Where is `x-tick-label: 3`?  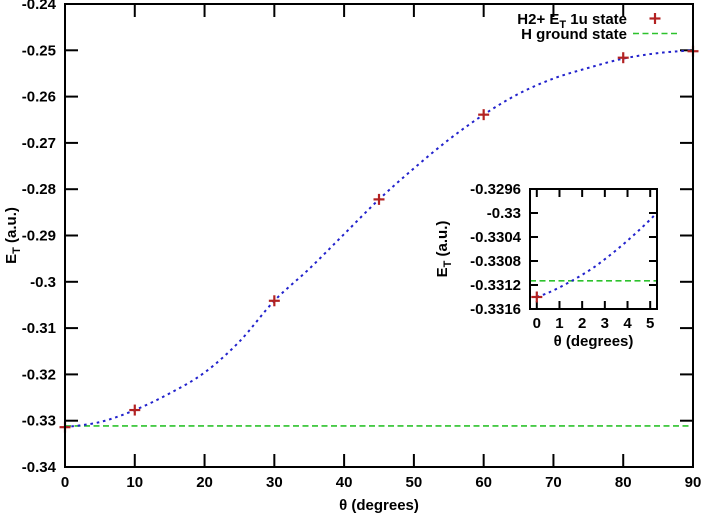 x-tick-label: 3 is located at coordinates (605, 323).